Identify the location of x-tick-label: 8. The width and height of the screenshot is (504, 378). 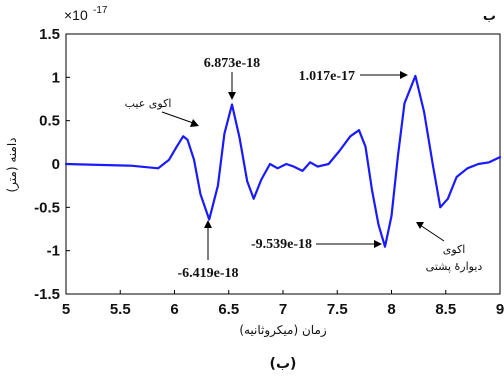
(391, 309).